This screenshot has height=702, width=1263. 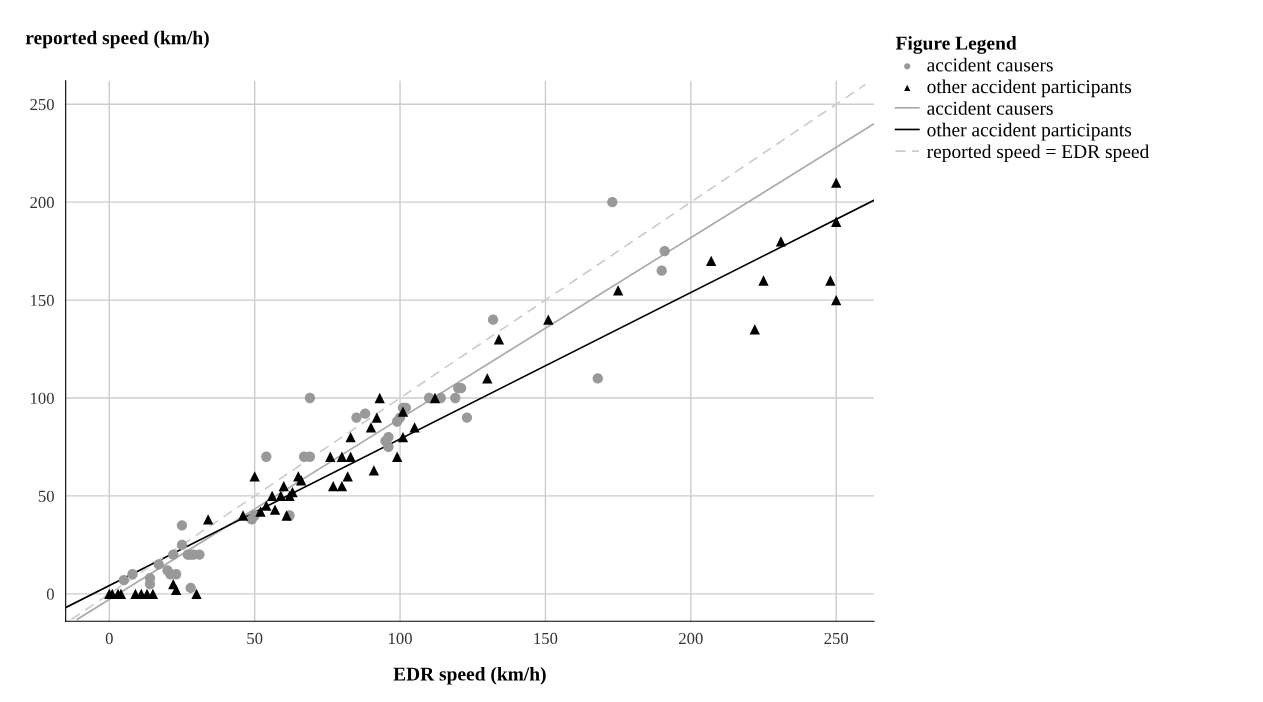 I want to click on y-tick-label: 50, so click(x=46, y=496).